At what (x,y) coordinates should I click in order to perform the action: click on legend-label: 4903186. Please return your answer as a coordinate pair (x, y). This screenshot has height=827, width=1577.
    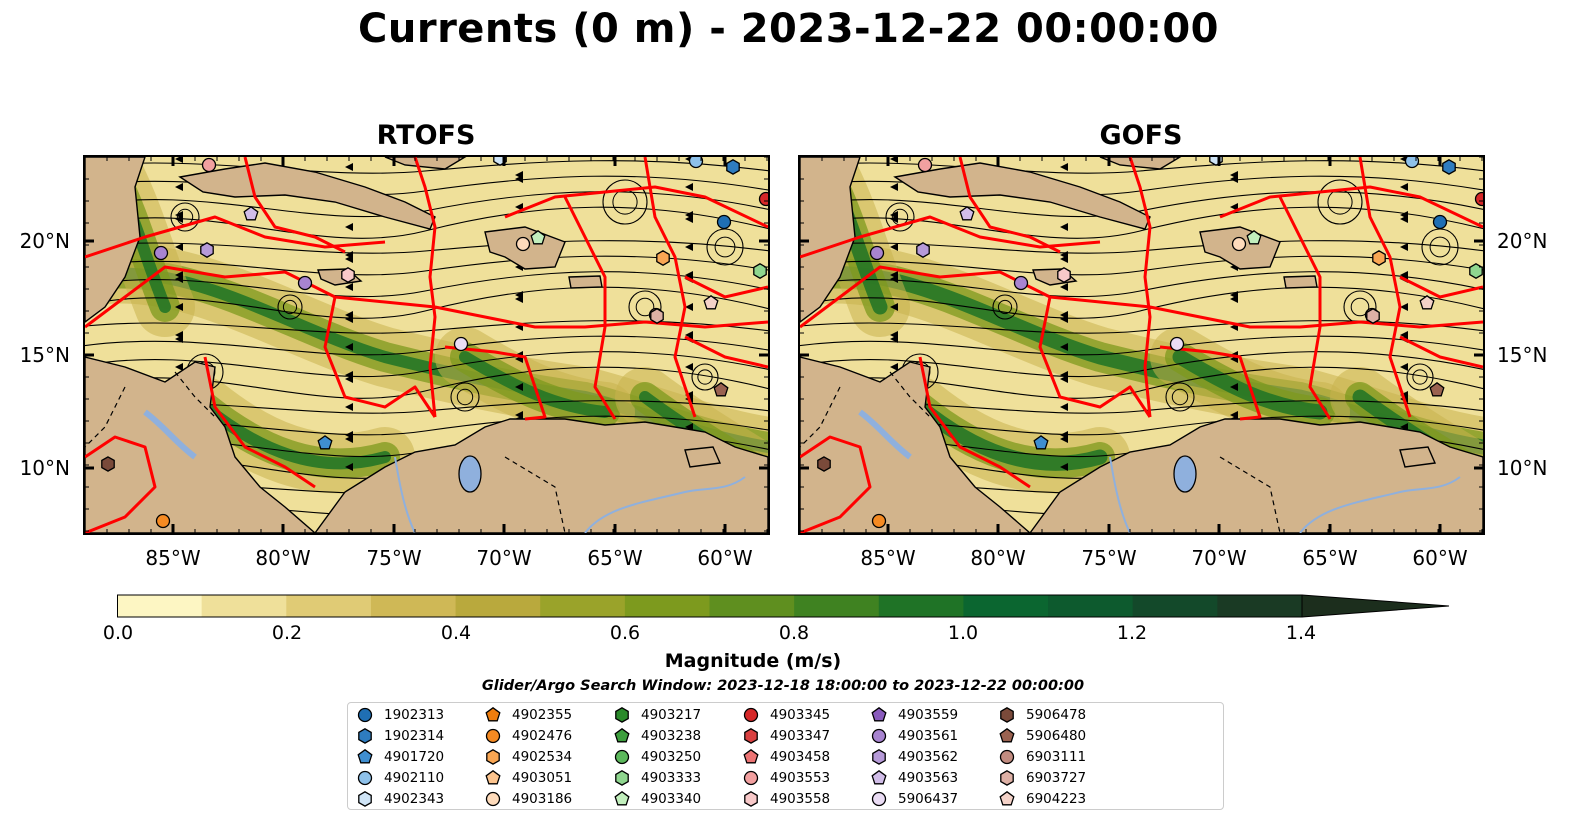
    Looking at the image, I should click on (542, 799).